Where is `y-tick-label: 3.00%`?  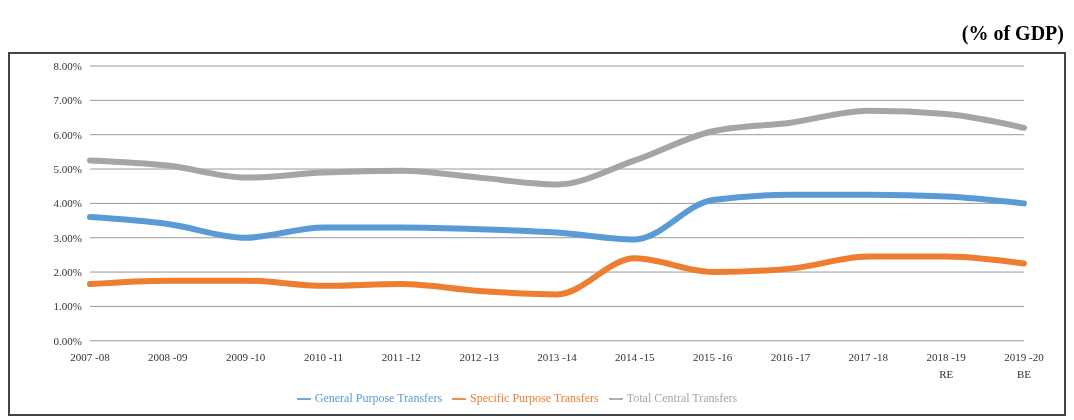 y-tick-label: 3.00% is located at coordinates (67, 237).